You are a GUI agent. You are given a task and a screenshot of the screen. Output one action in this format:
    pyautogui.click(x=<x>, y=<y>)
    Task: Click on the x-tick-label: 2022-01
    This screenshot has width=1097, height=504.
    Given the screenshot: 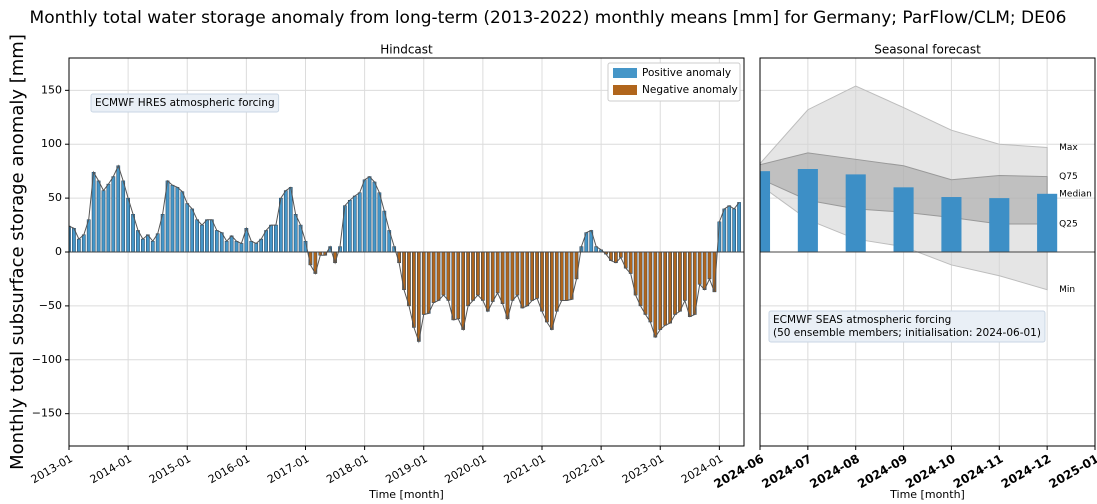 What is the action you would take?
    pyautogui.click(x=584, y=469)
    